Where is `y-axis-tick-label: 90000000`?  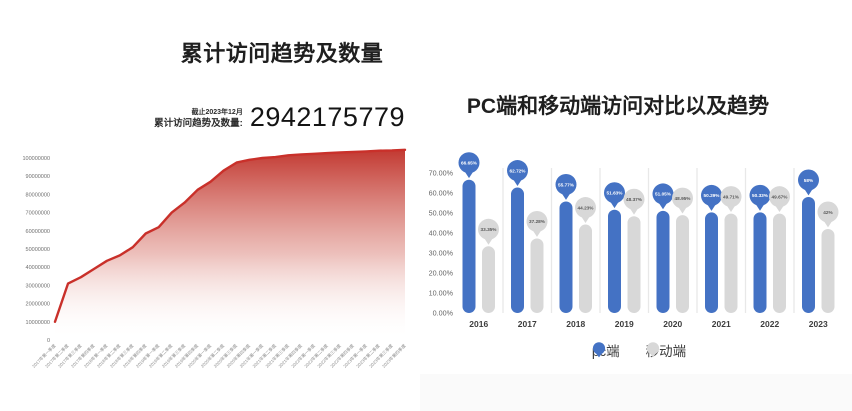 y-axis-tick-label: 90000000 is located at coordinates (38, 177).